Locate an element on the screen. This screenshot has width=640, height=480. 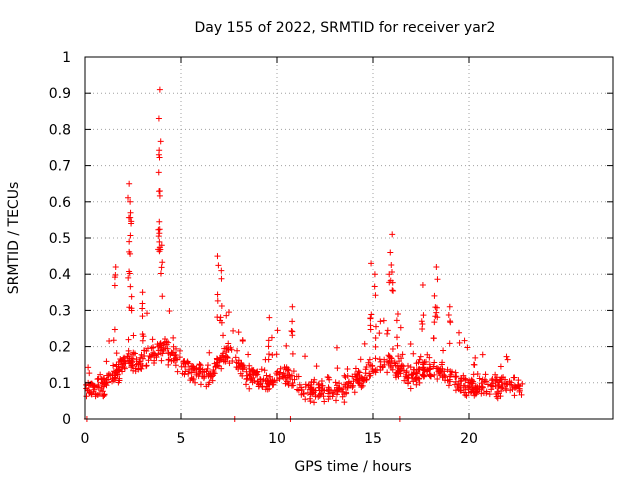
y-tick-label: 1 is located at coordinates (66, 58).